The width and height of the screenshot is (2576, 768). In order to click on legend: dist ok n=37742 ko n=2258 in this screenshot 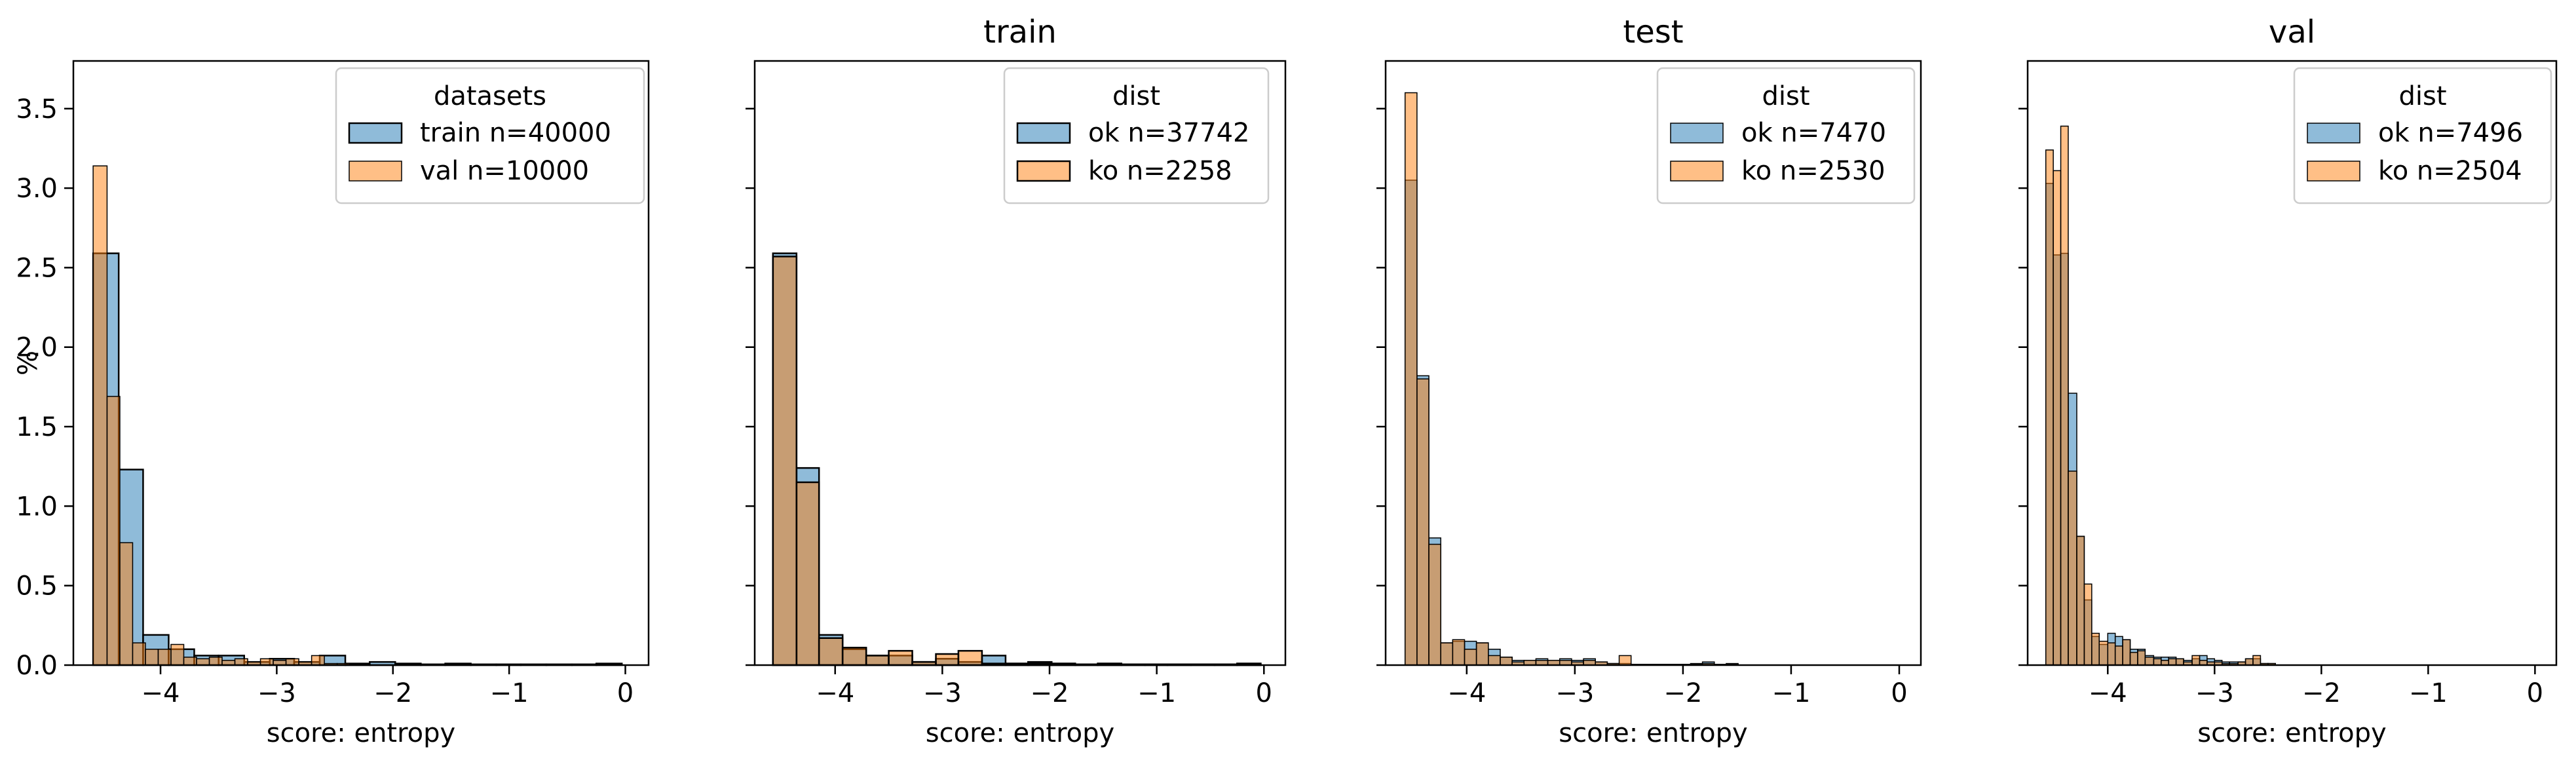, I will do `click(1137, 135)`.